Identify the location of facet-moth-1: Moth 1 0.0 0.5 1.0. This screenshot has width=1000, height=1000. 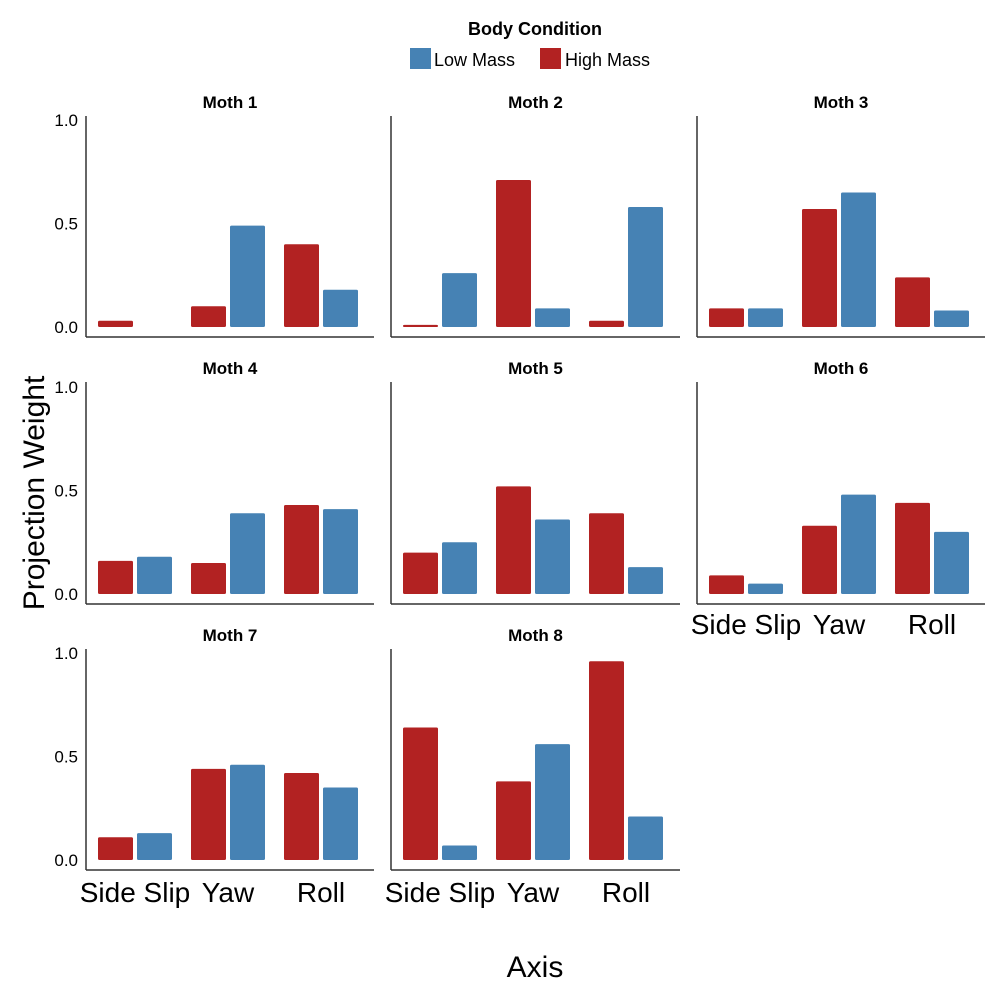
(214, 215).